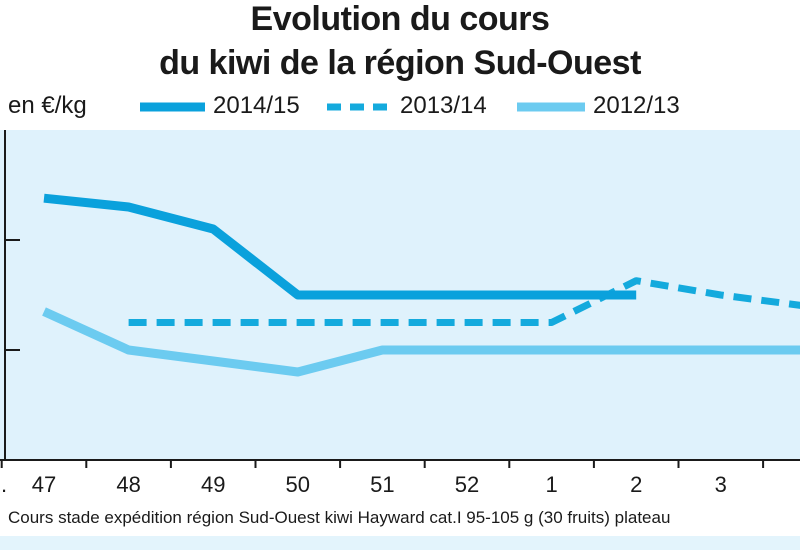  Describe the element at coordinates (551, 484) in the screenshot. I see `x-tick-label-7: 1` at that location.